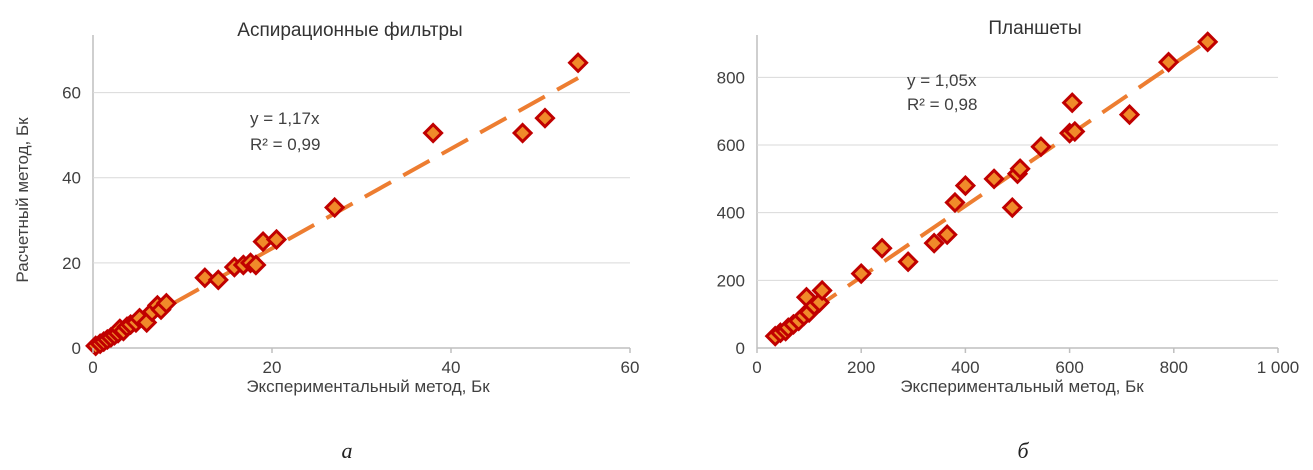 The image size is (1313, 470). Describe the element at coordinates (740, 348) in the screenshot. I see `y-tick-label-b: 0` at that location.